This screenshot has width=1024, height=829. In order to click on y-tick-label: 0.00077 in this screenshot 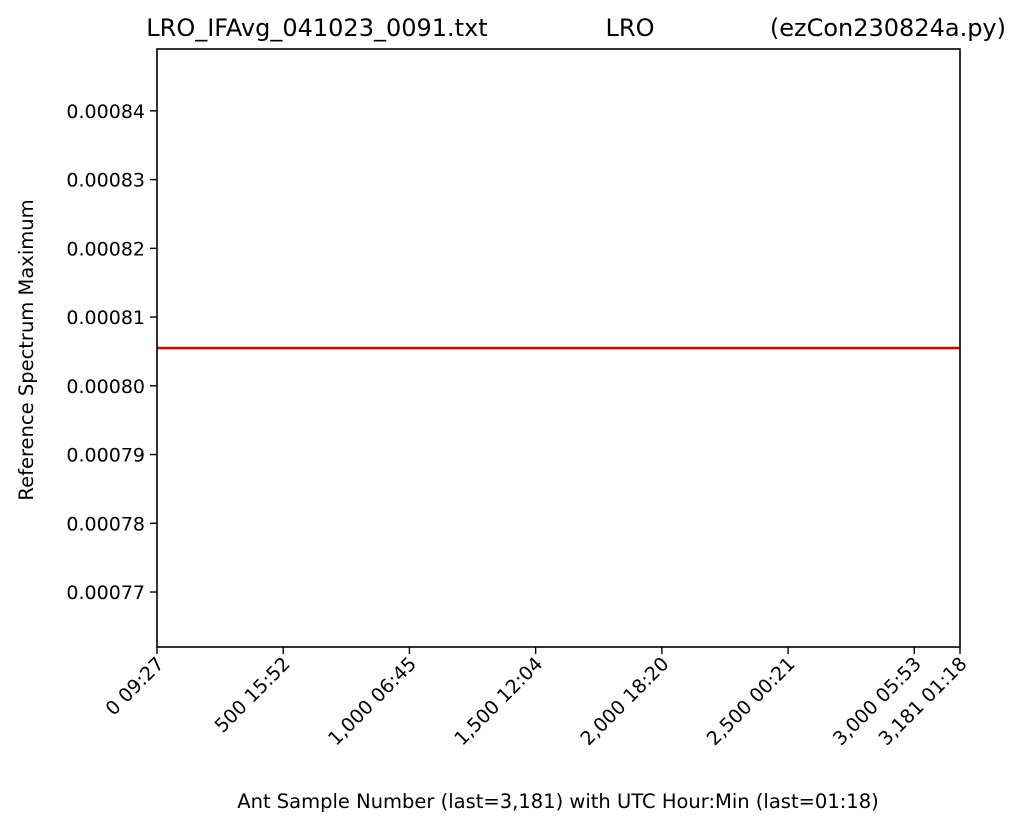, I will do `click(105, 593)`.